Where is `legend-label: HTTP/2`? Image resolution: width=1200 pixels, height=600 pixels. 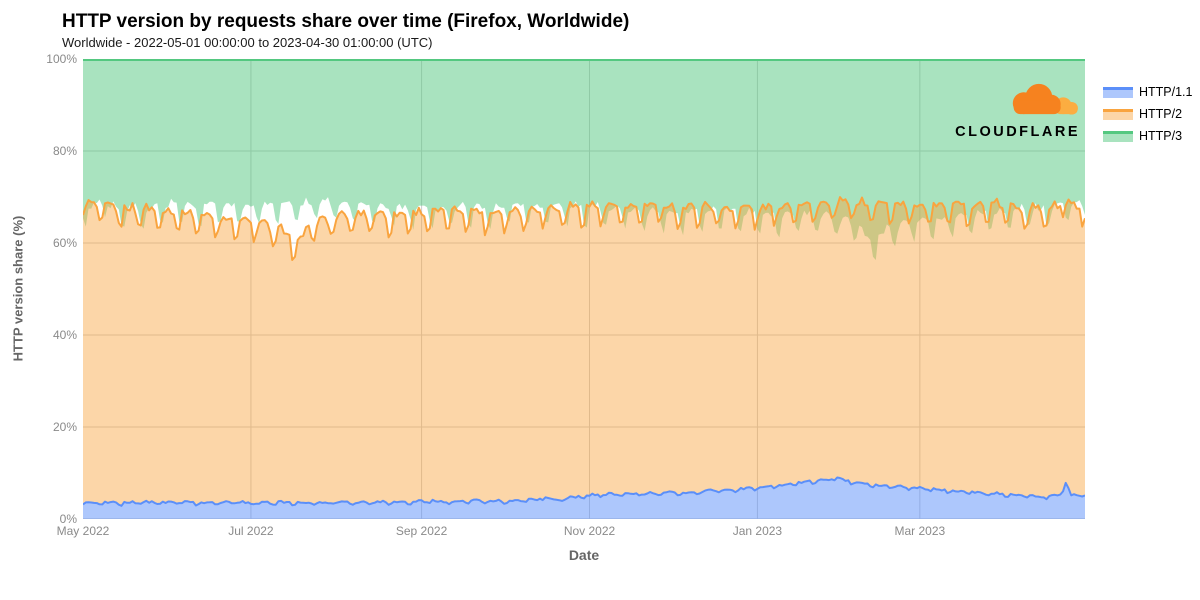 legend-label: HTTP/2 is located at coordinates (1161, 114).